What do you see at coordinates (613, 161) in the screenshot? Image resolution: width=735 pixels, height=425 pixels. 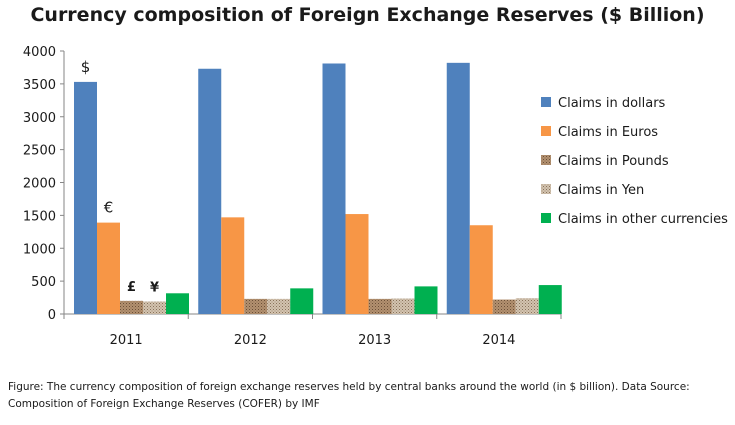 I see `legend-label: Claims in Pounds` at bounding box center [613, 161].